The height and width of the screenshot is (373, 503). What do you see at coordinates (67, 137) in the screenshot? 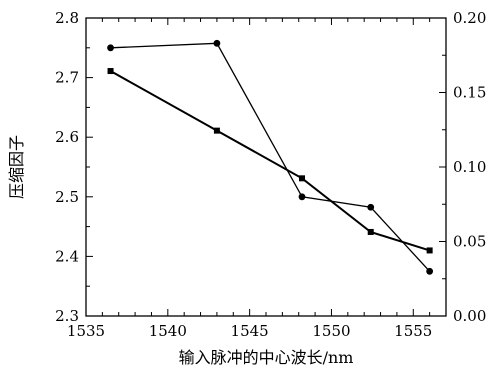
I see `y-tick-label: 2.6` at bounding box center [67, 137].